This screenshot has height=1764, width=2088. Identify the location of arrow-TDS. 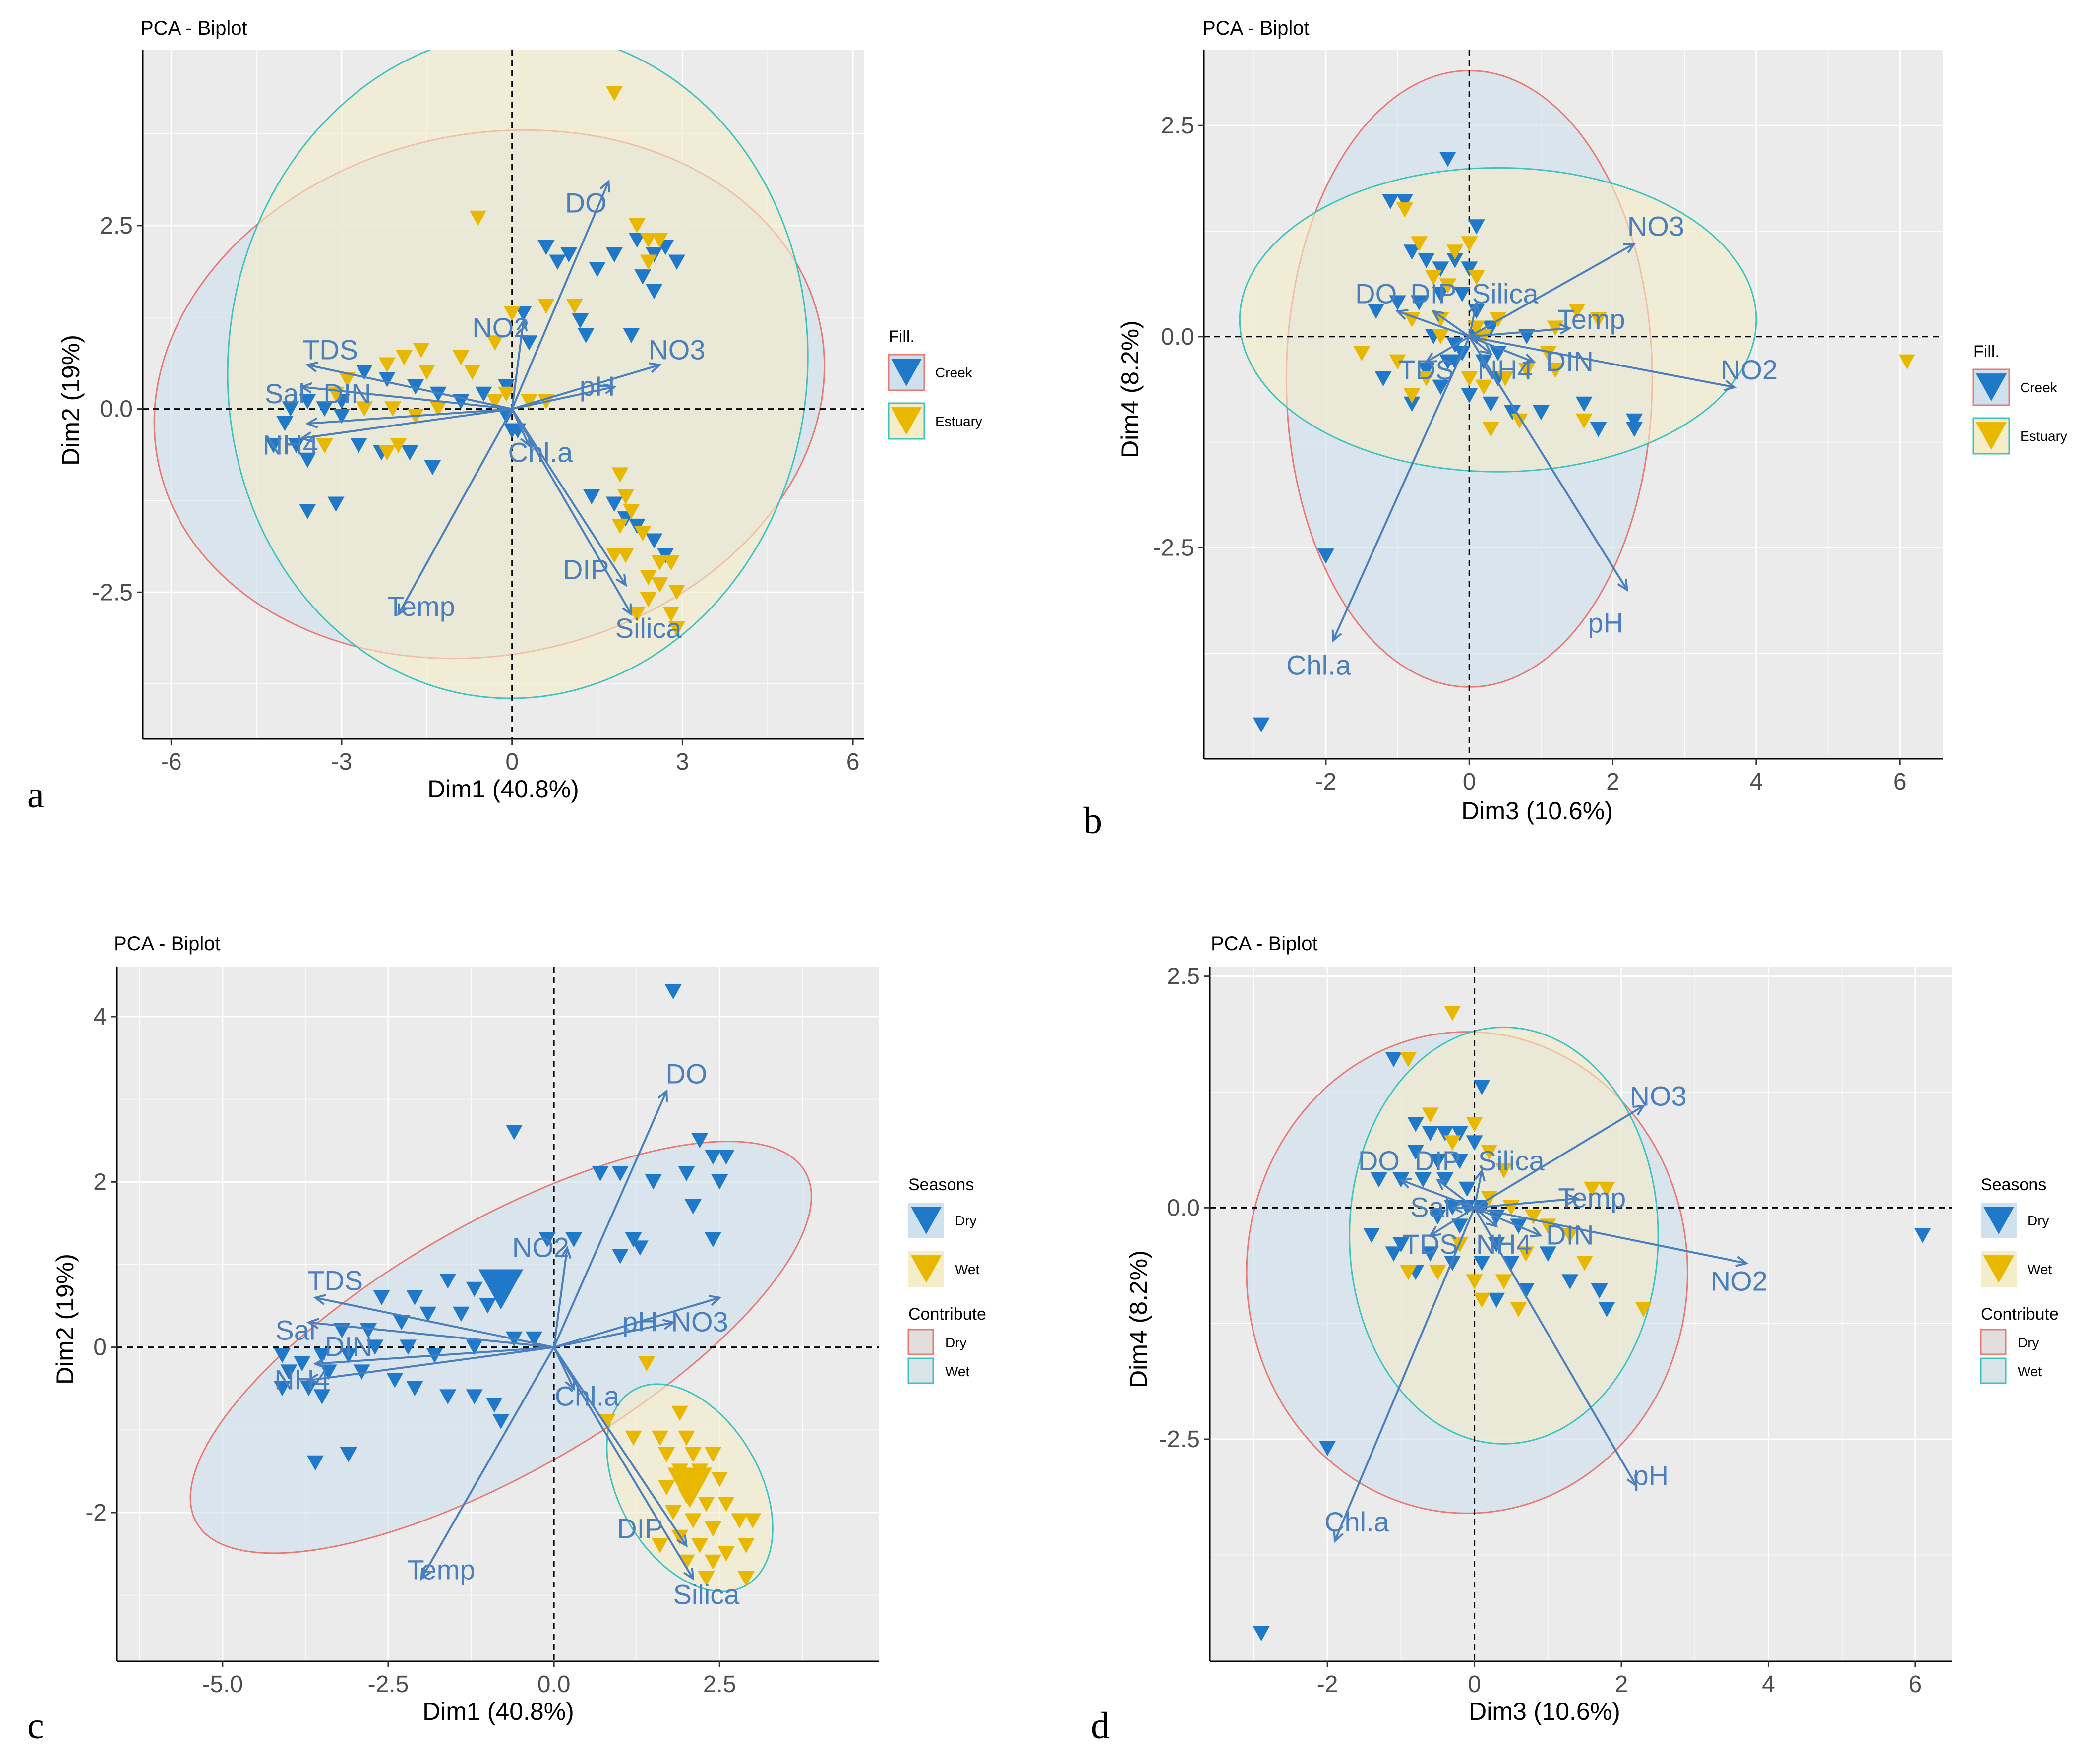
(1452, 1222).